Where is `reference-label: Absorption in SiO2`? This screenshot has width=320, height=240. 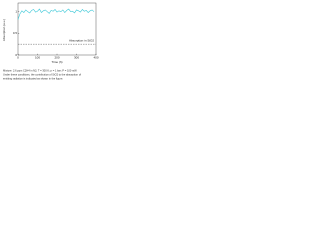
reference-label: Absorption in SiO2 is located at coordinates (81, 40).